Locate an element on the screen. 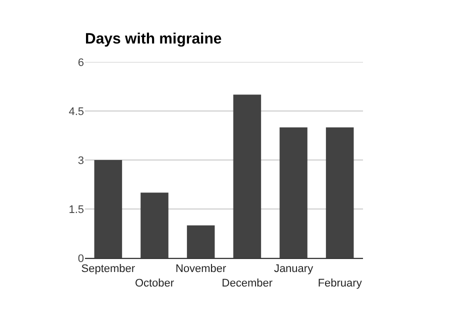  y-tick-label: 0 is located at coordinates (81, 258).